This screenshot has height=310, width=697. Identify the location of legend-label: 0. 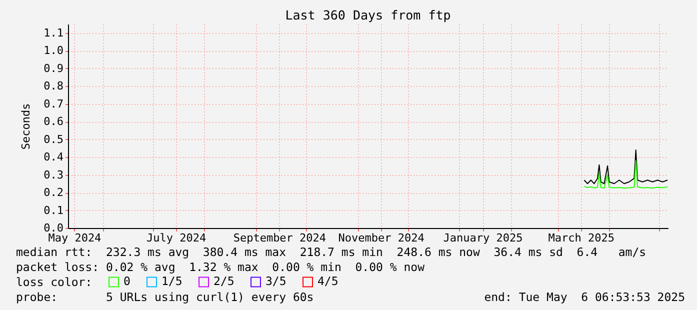
(127, 281).